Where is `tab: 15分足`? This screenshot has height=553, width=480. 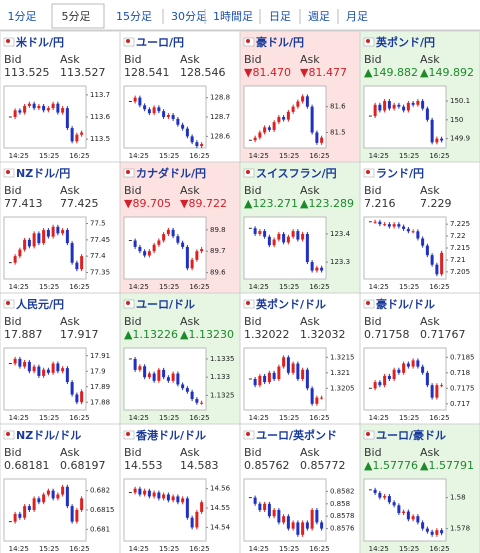 tab: 15分足 is located at coordinates (134, 16).